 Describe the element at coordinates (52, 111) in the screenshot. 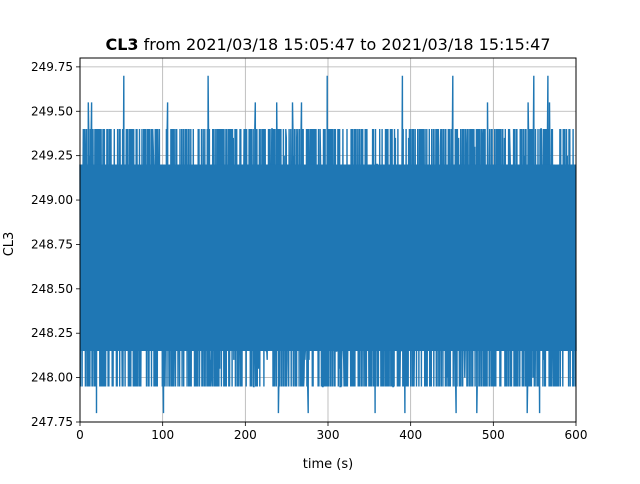

I see `y-tick-label: 249.50` at that location.